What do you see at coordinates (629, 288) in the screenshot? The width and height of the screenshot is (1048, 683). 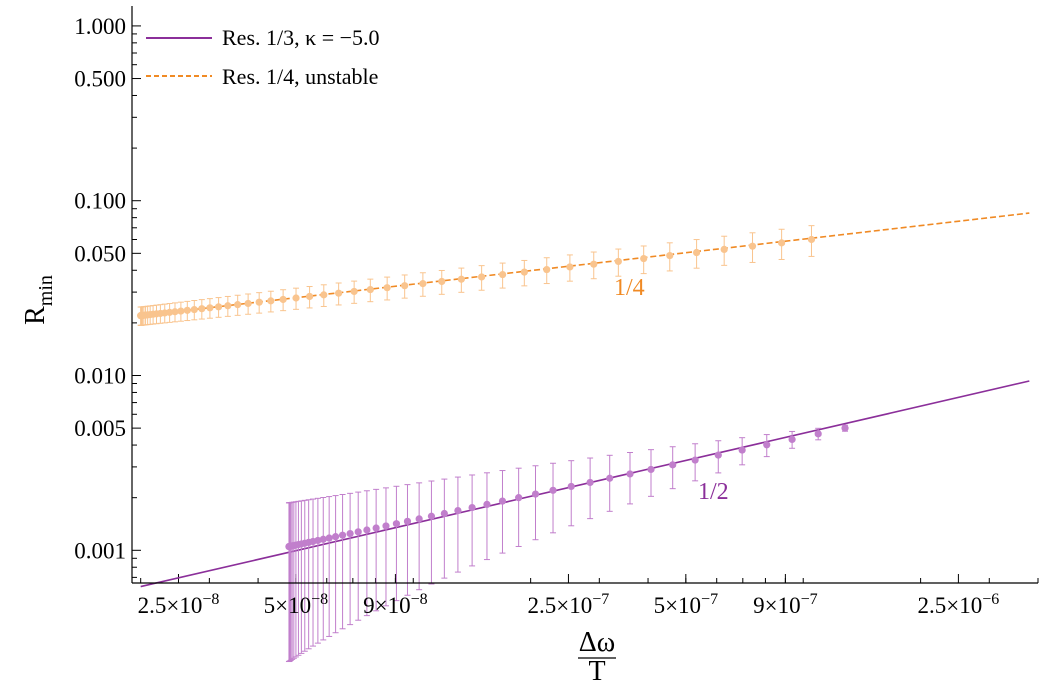 I see `series-2-curve-label: 1/4` at bounding box center [629, 288].